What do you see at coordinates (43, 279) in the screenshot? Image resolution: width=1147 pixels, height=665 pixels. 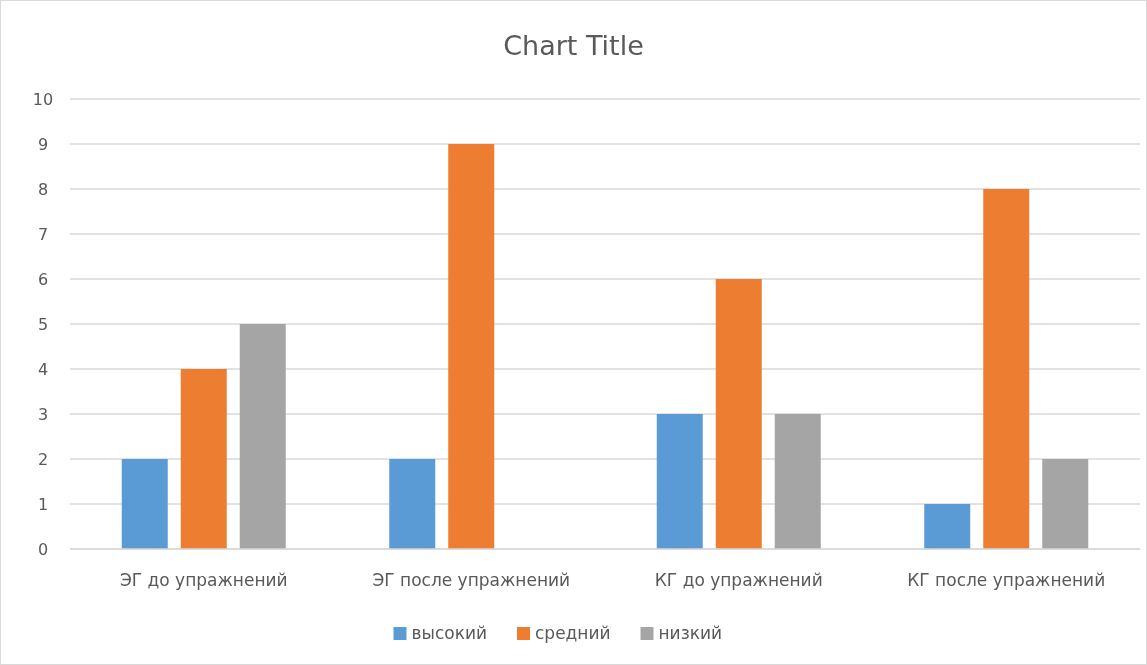 I see `y-tick-label: 6` at bounding box center [43, 279].